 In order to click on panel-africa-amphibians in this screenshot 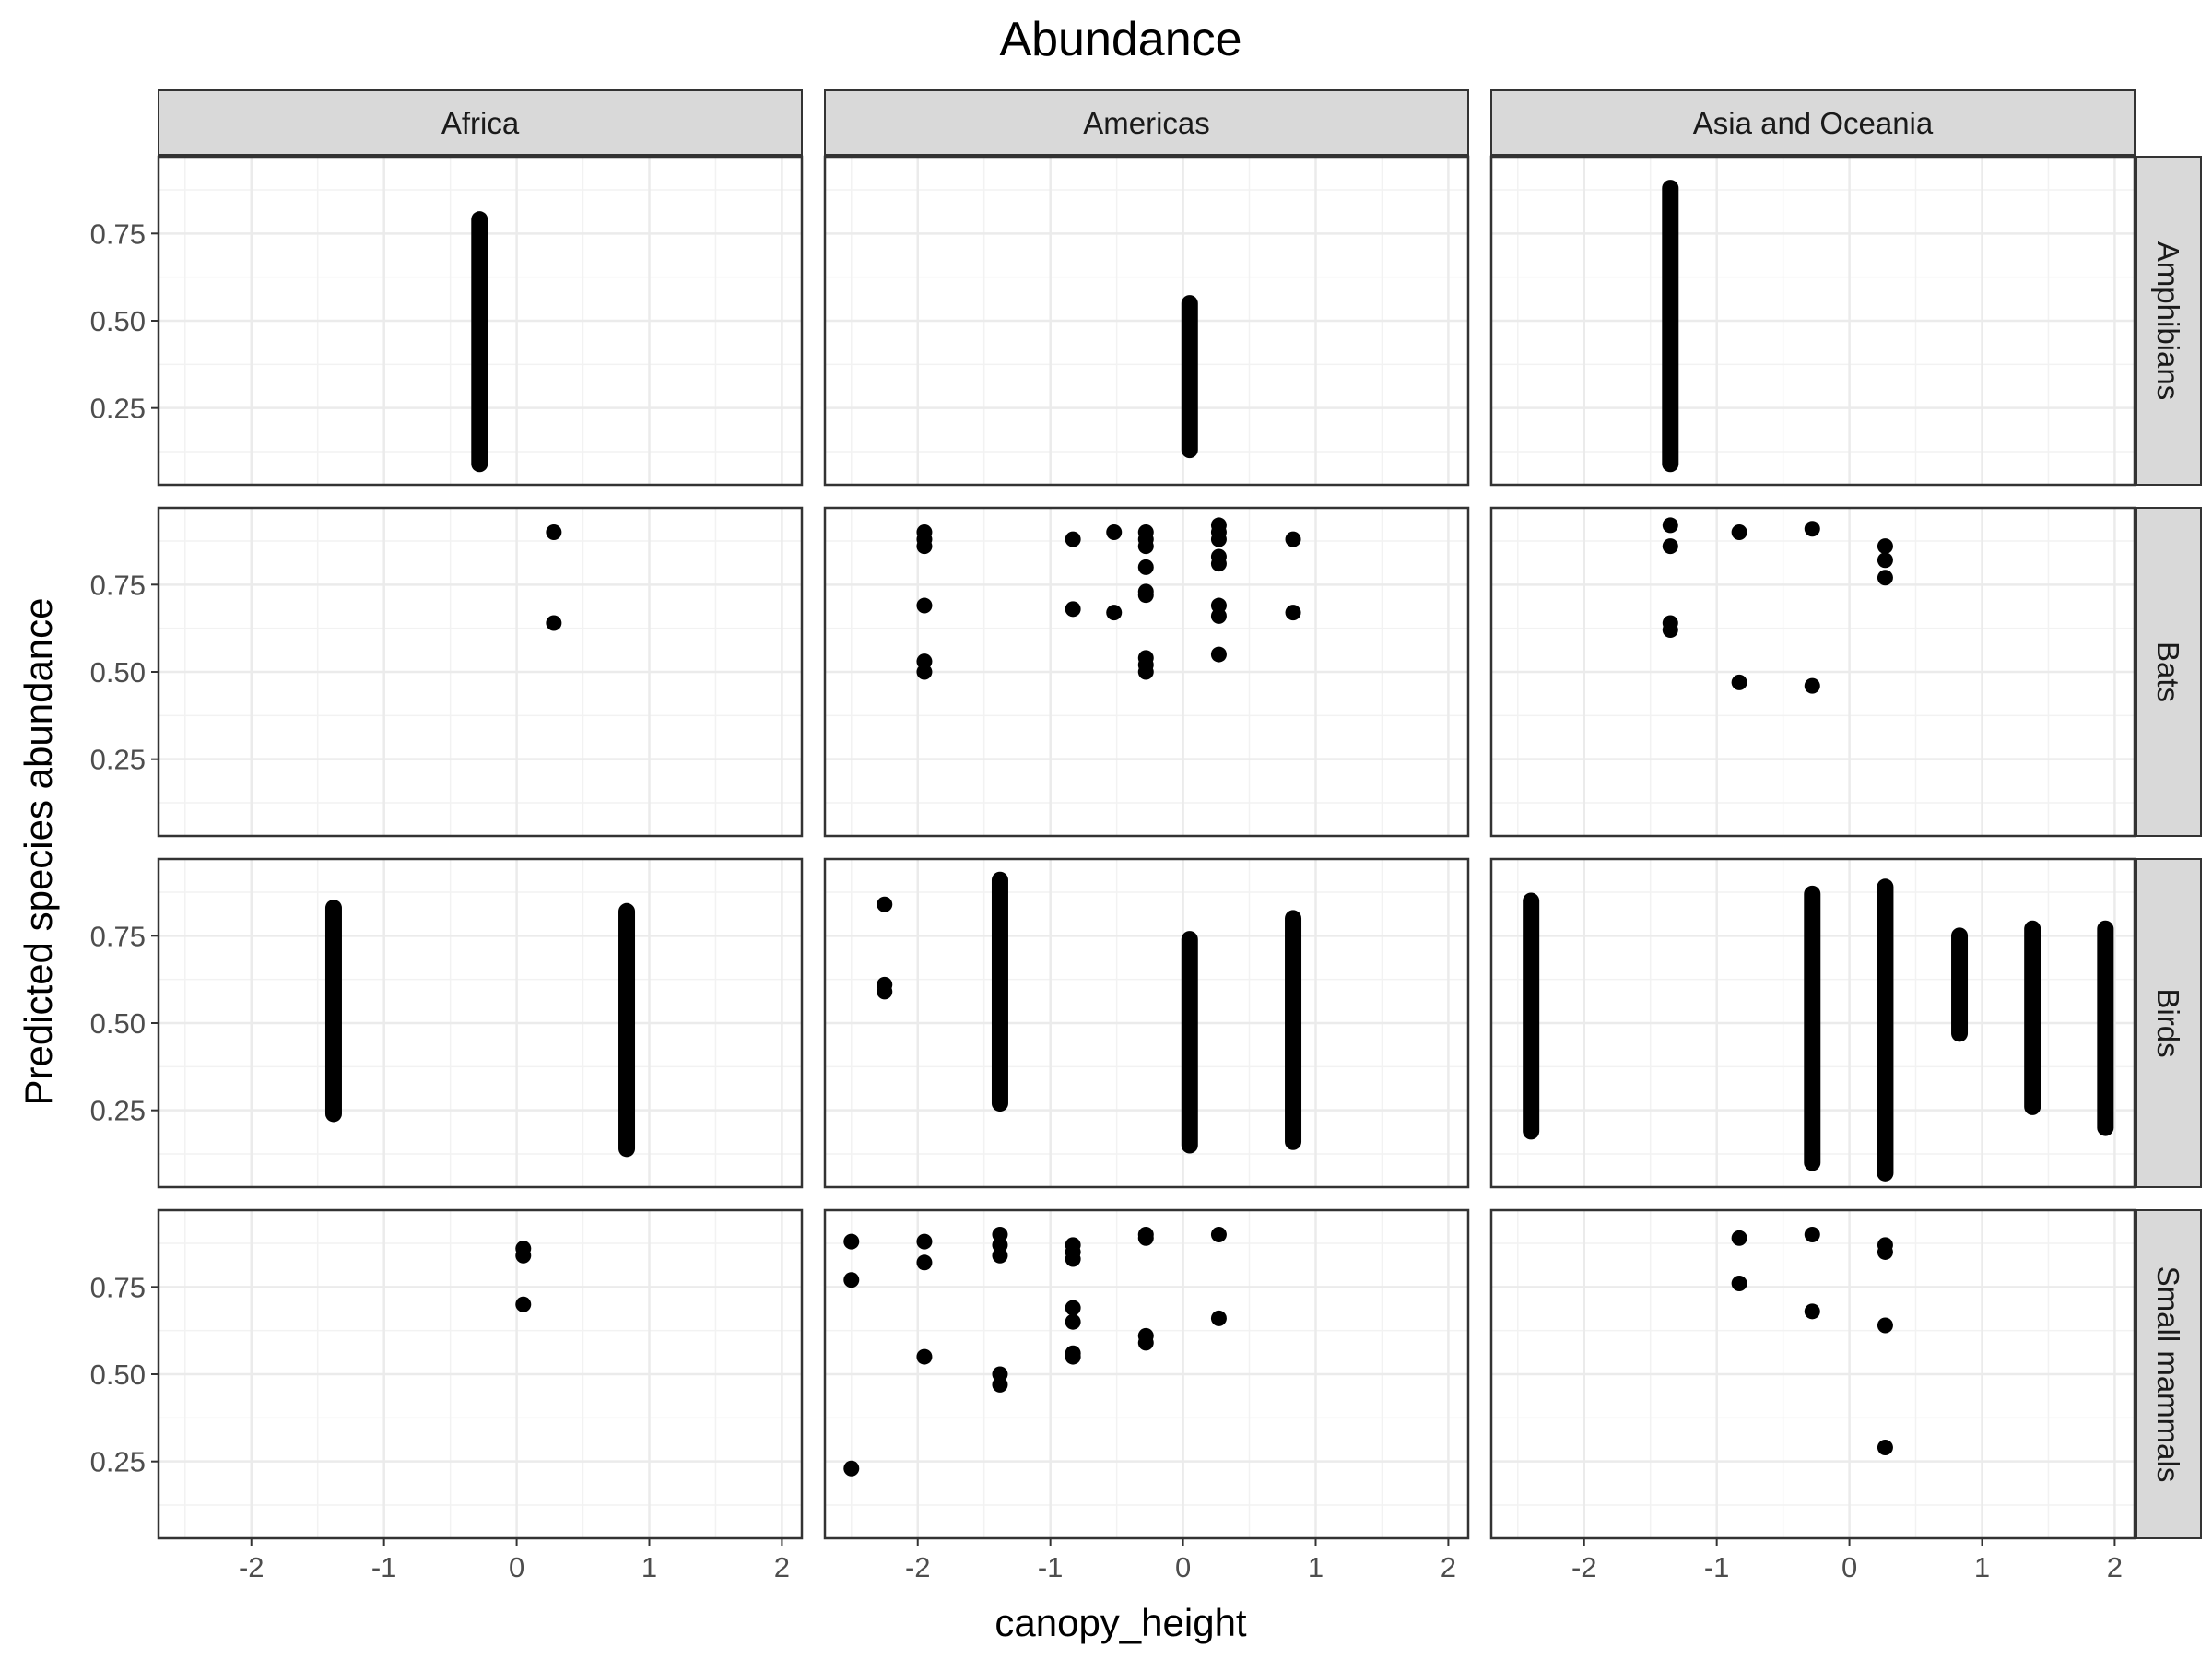, I will do `click(480, 321)`.